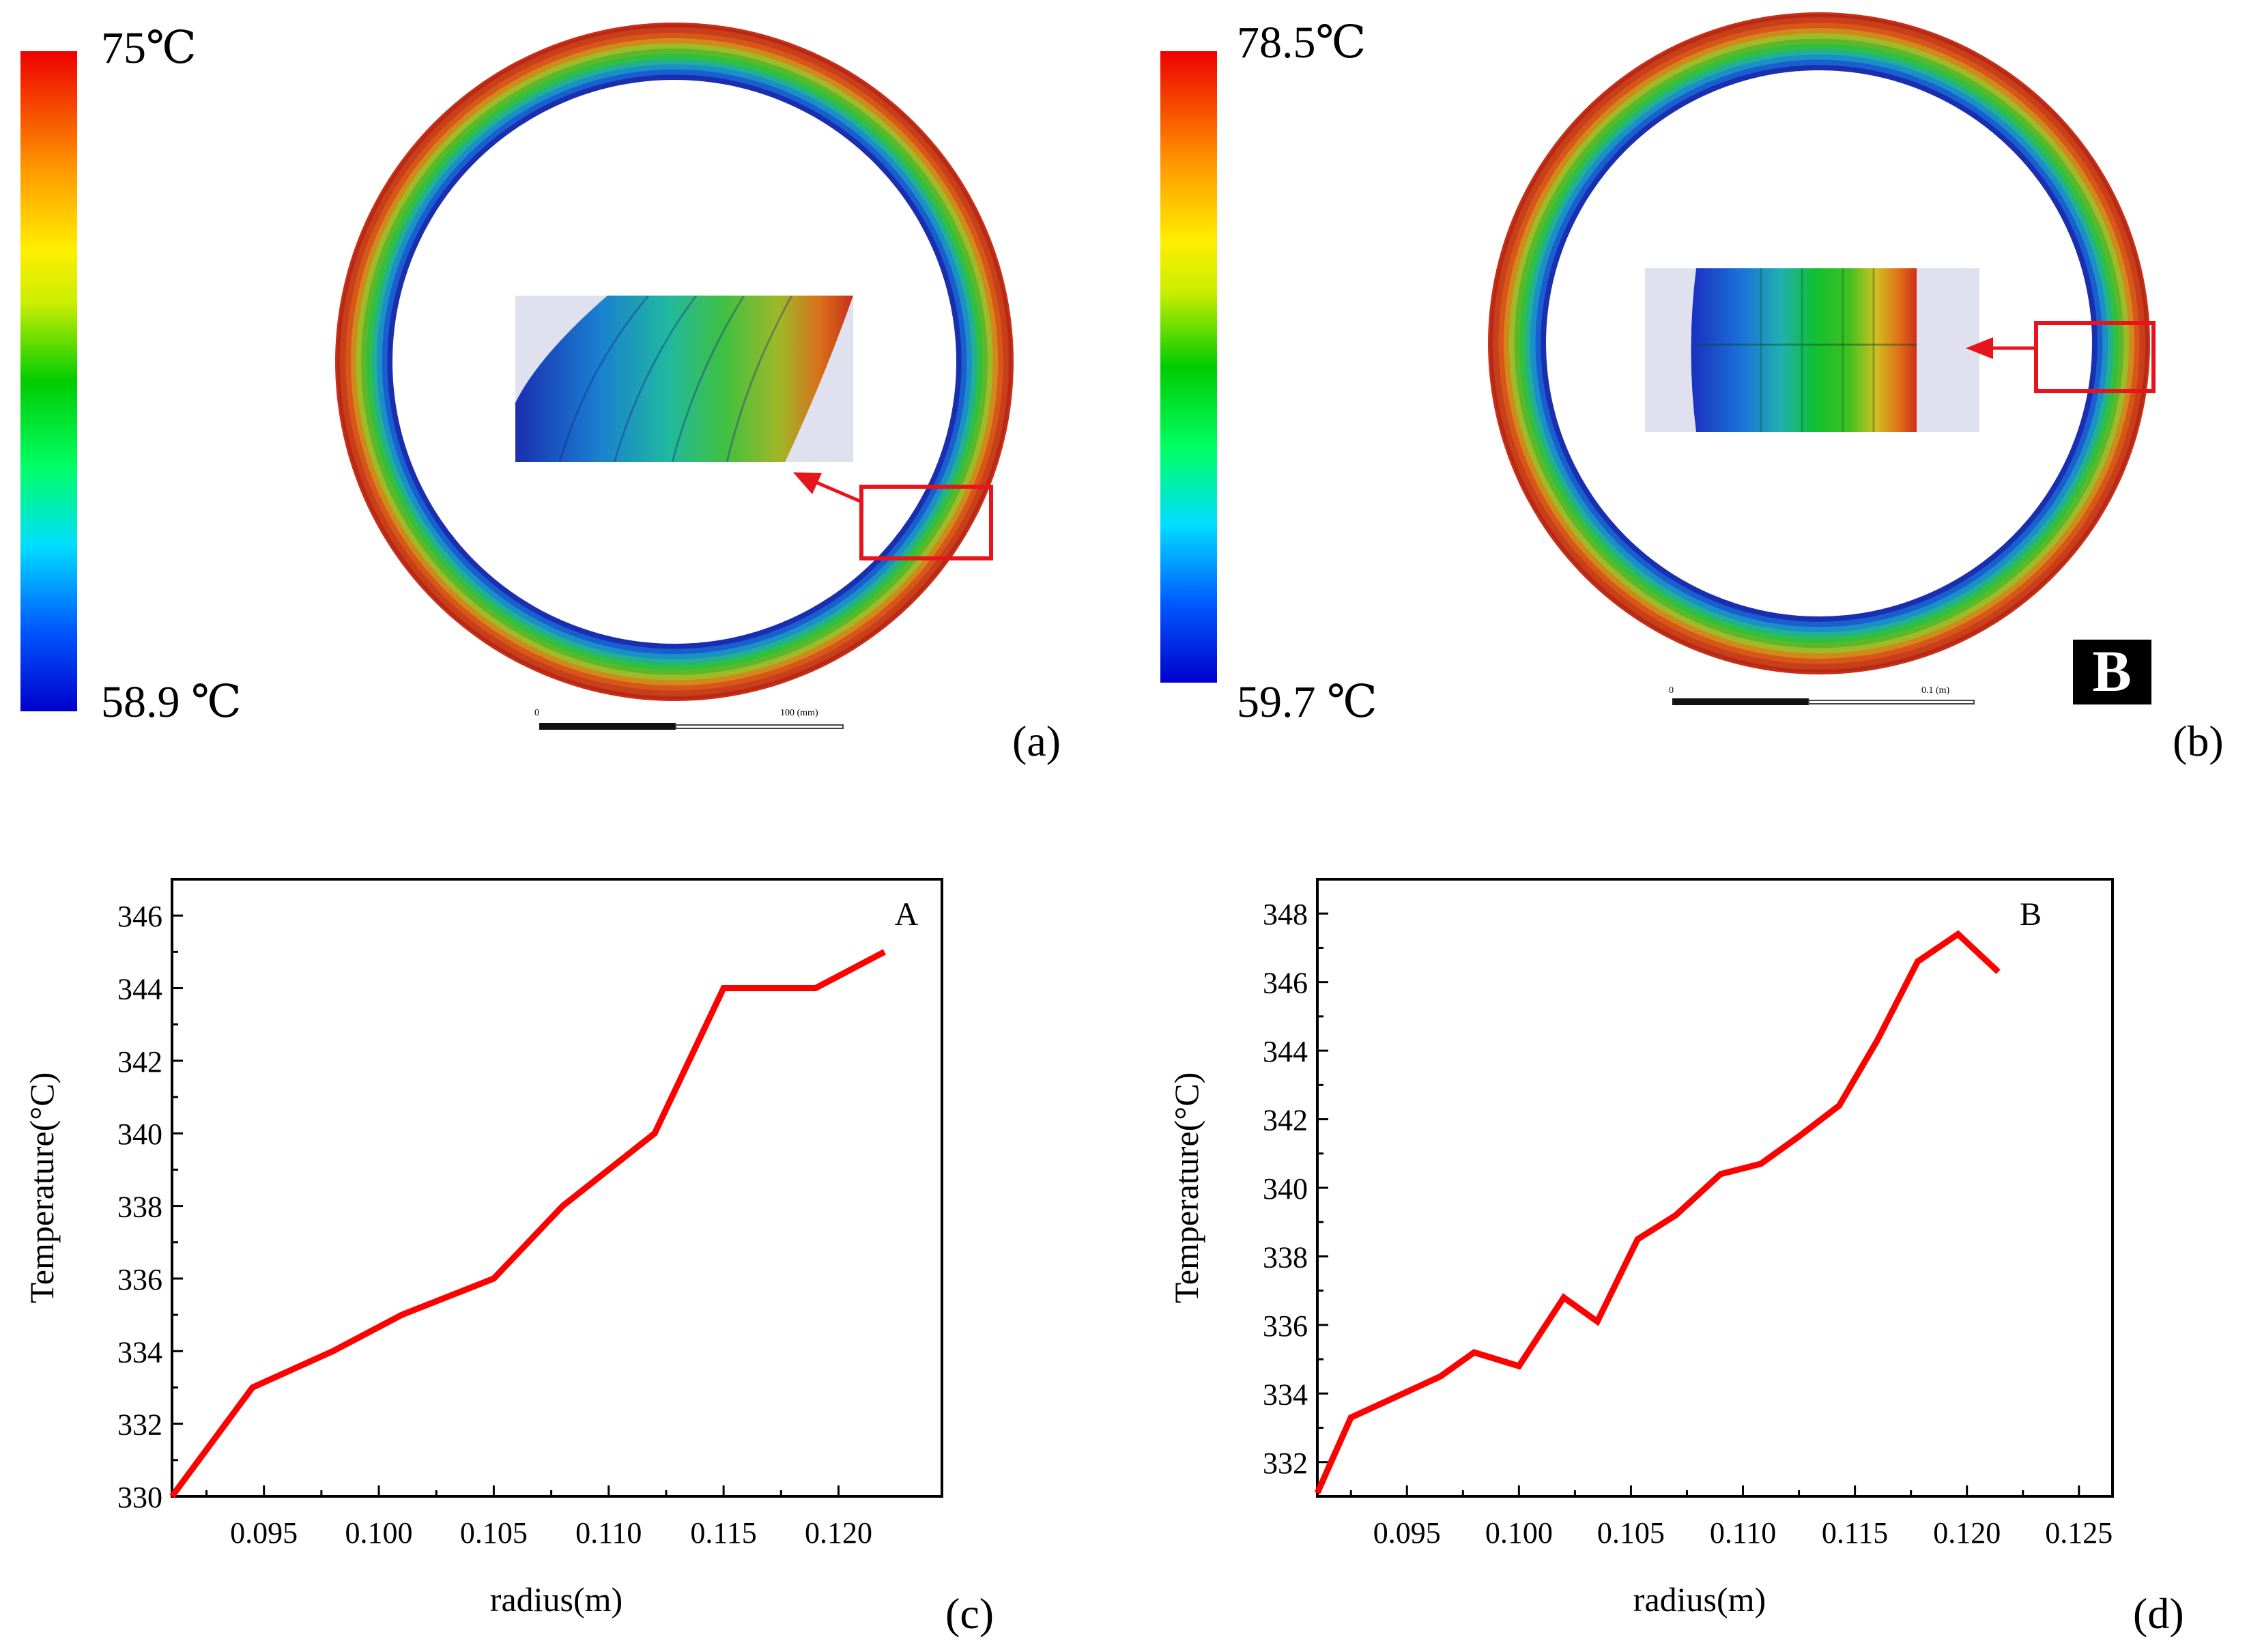  What do you see at coordinates (689, 719) in the screenshot?
I see `scale-bar-a: 0 100 (mm)` at bounding box center [689, 719].